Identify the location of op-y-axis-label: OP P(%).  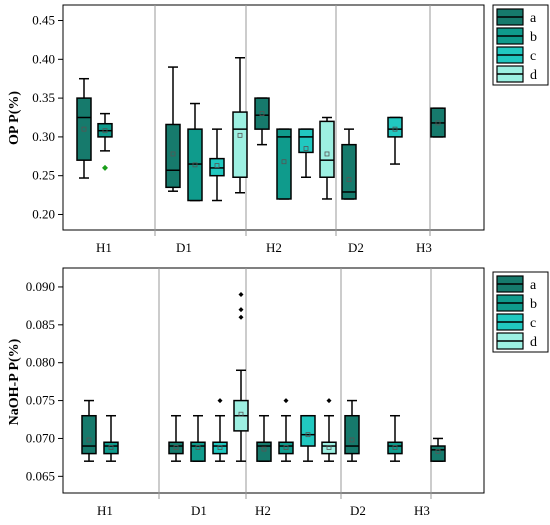
(14, 118).